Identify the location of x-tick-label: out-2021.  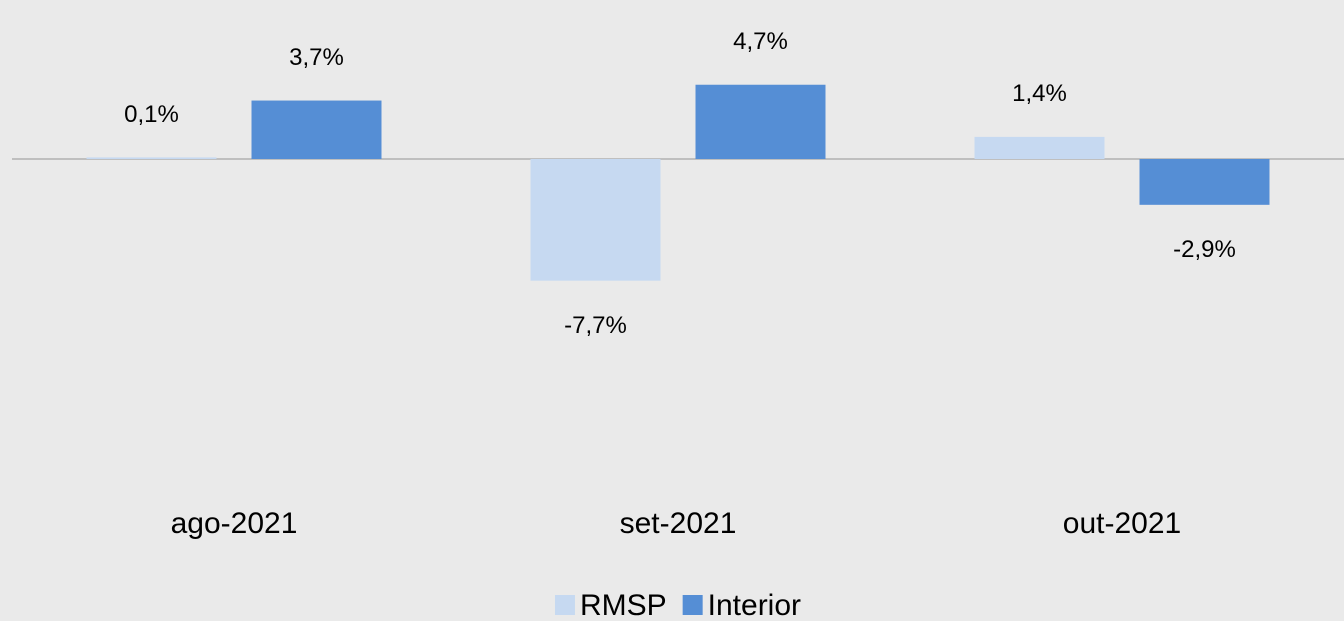
(1122, 523).